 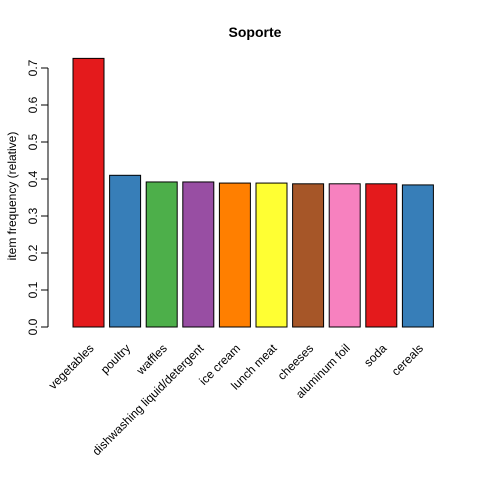 I want to click on x-tick-label: vegetables, so click(x=71, y=366).